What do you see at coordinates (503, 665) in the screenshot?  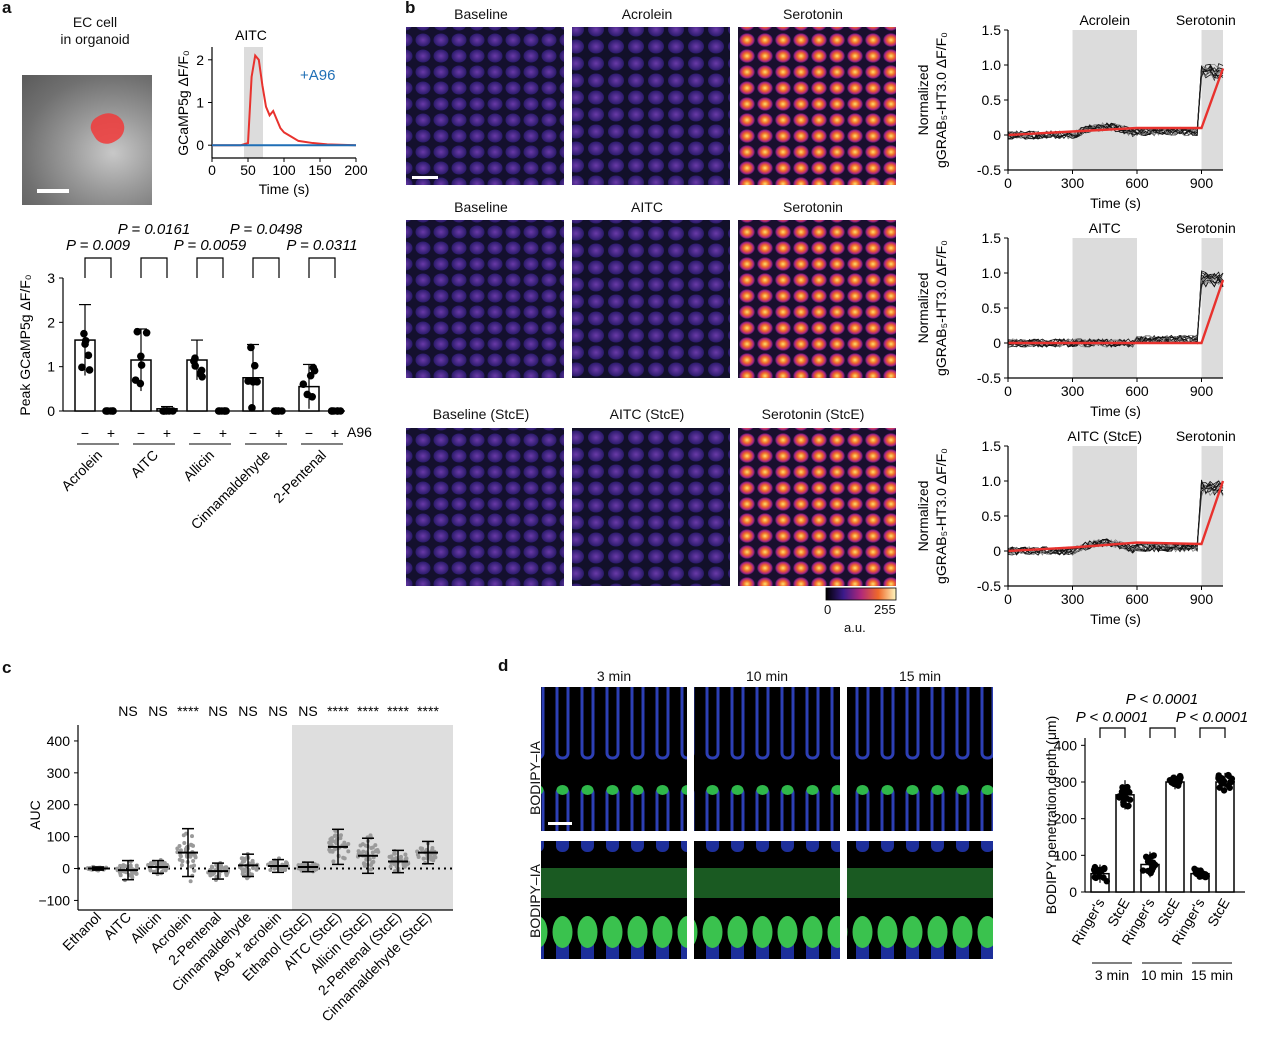 I see `panel-label-d: d` at bounding box center [503, 665].